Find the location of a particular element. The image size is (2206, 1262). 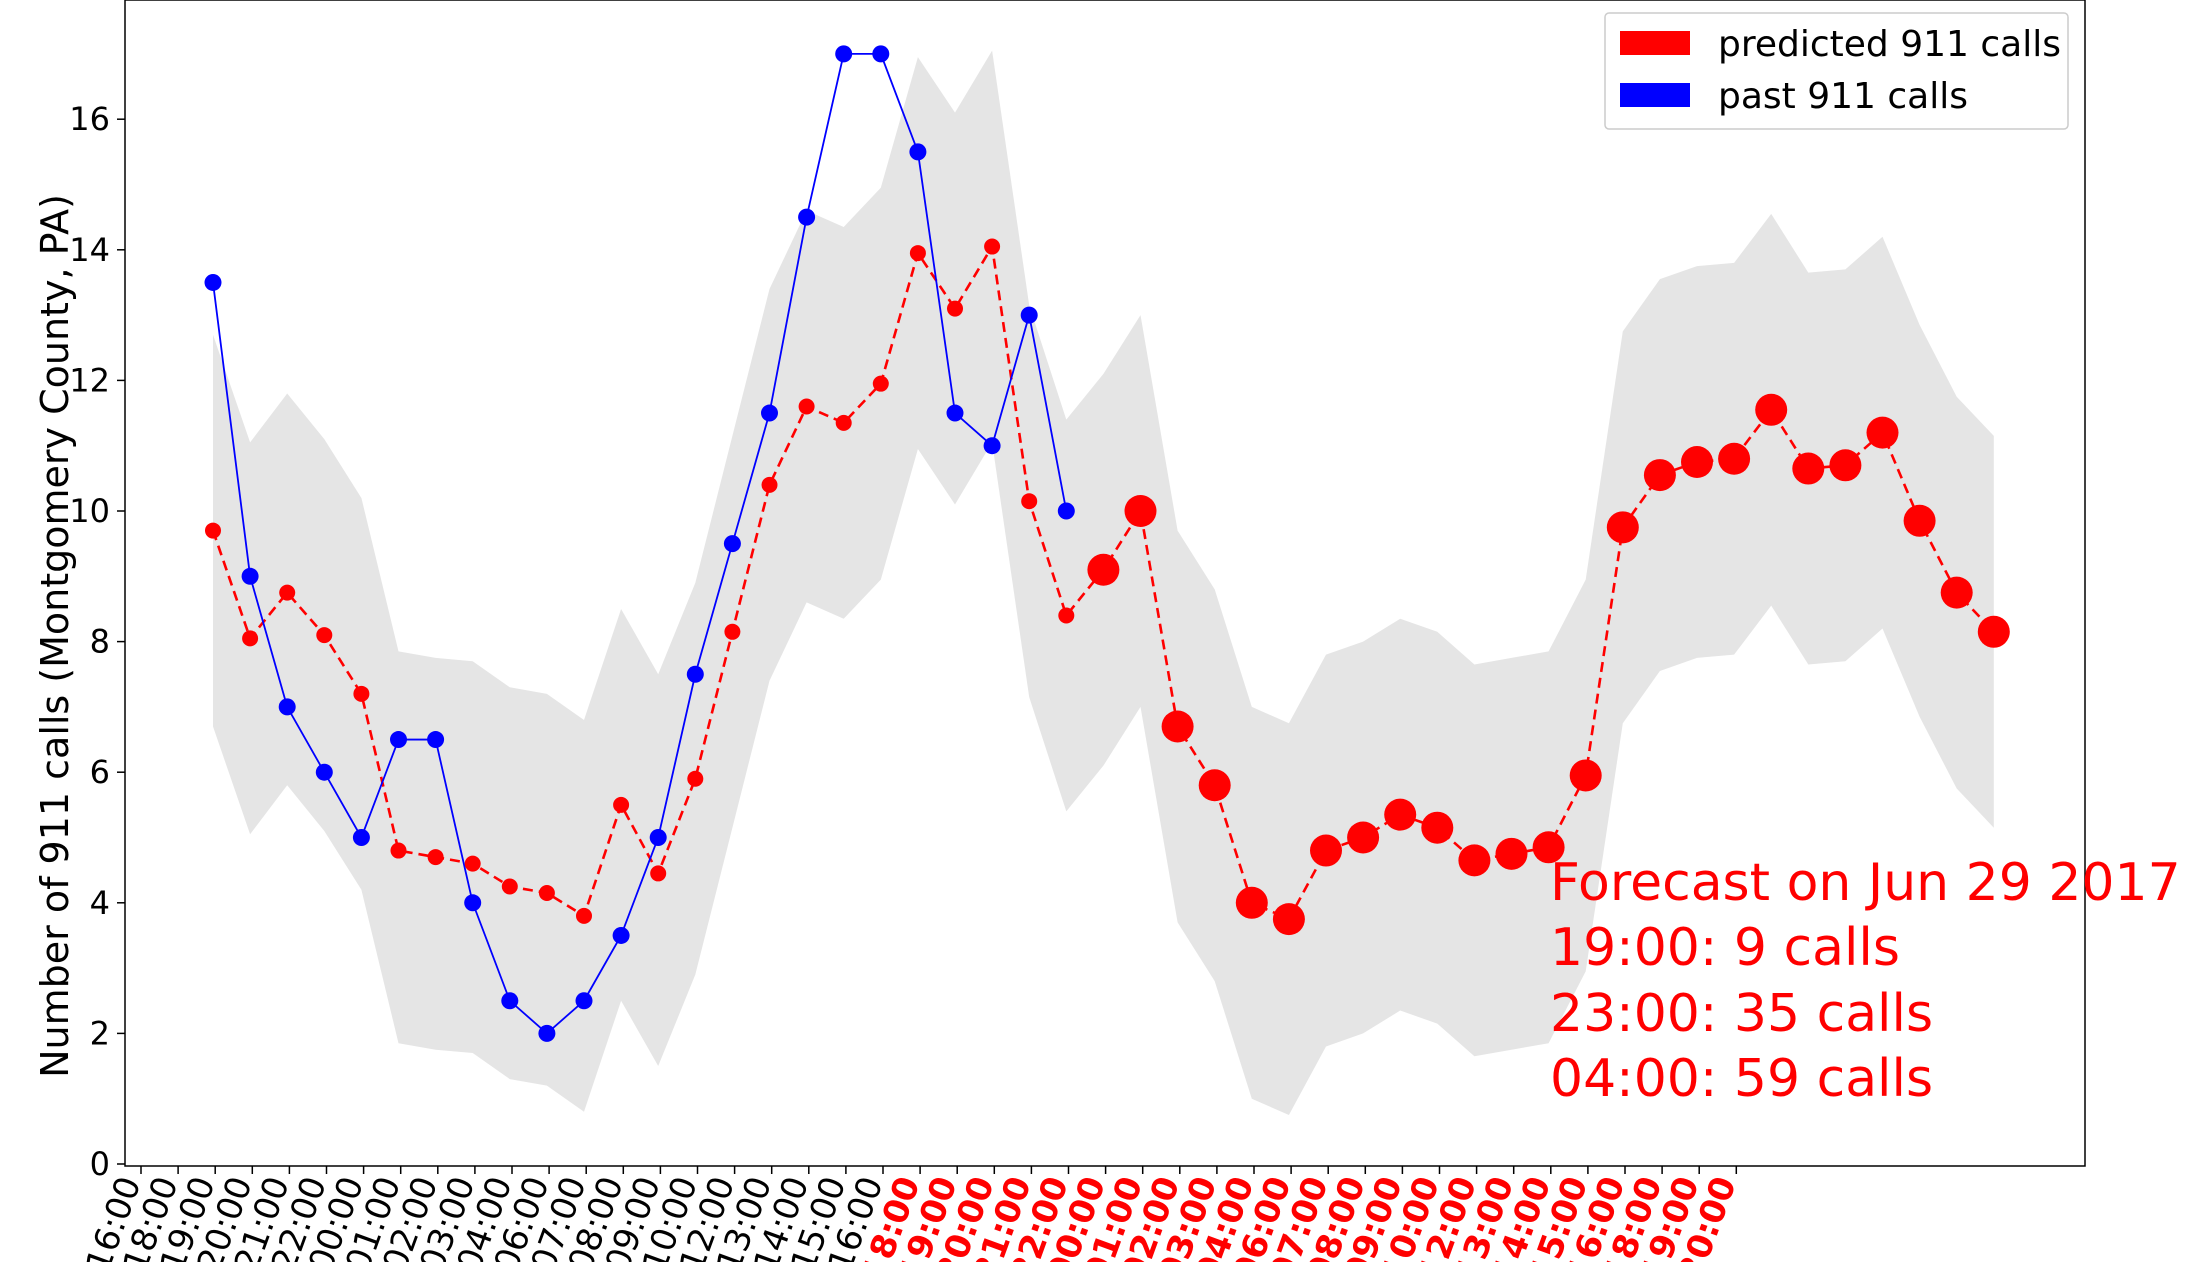

legend-swatch-past is located at coordinates (1655, 95).